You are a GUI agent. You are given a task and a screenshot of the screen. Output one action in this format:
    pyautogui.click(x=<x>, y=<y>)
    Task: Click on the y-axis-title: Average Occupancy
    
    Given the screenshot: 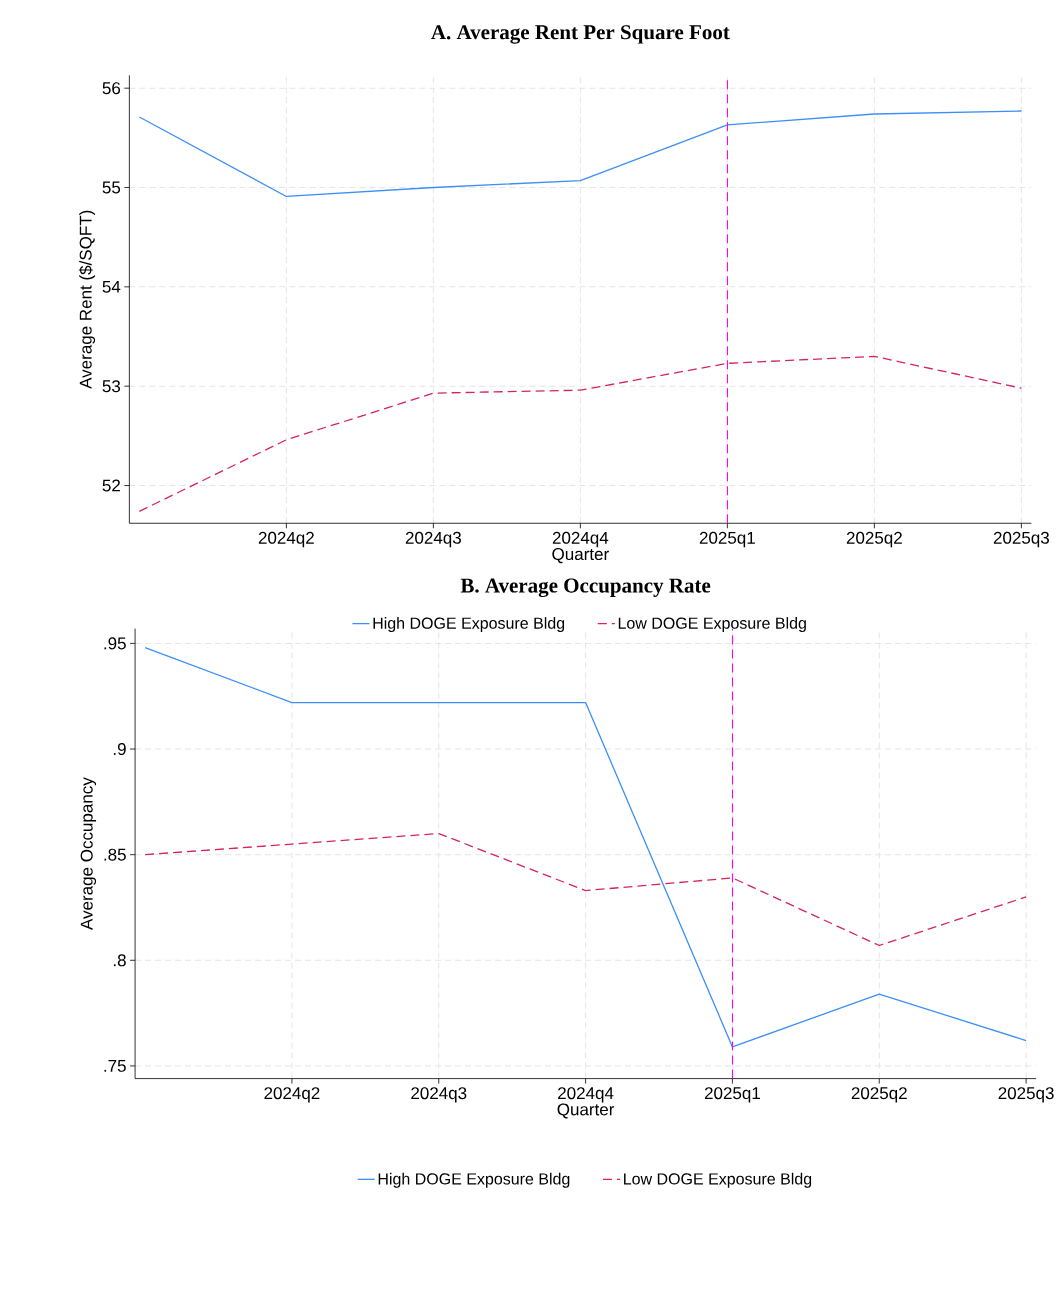 What is the action you would take?
    pyautogui.click(x=88, y=853)
    